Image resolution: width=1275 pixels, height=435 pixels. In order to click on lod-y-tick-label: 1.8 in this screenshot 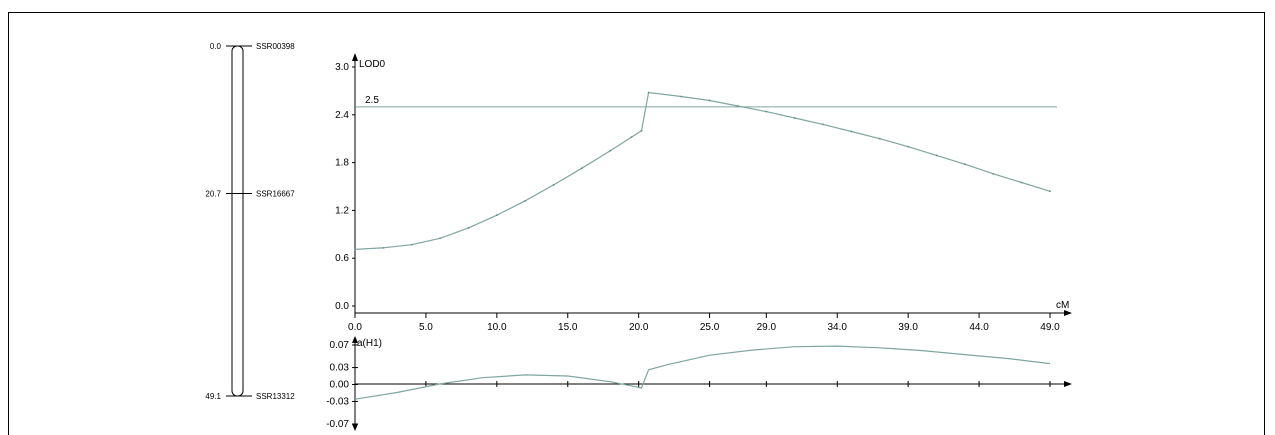, I will do `click(342, 163)`.